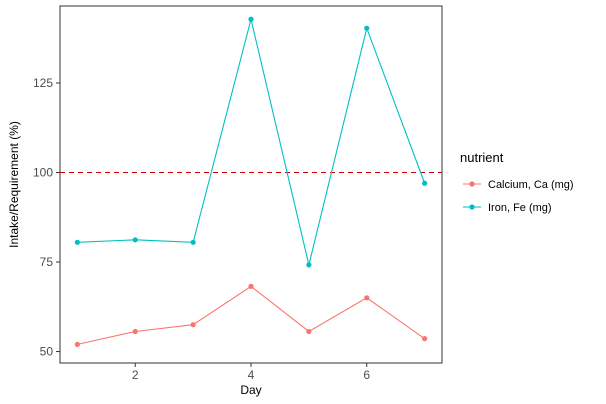  Describe the element at coordinates (366, 375) in the screenshot. I see `x-tick-label: 6` at that location.